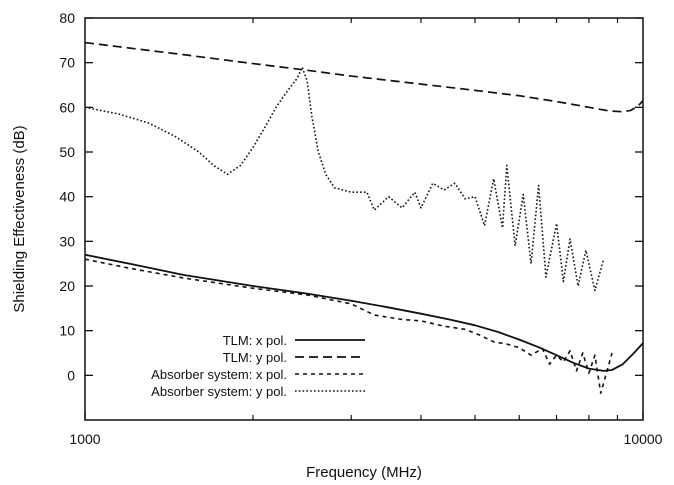 The width and height of the screenshot is (674, 485). I want to click on y-tick-label: 40, so click(67, 197).